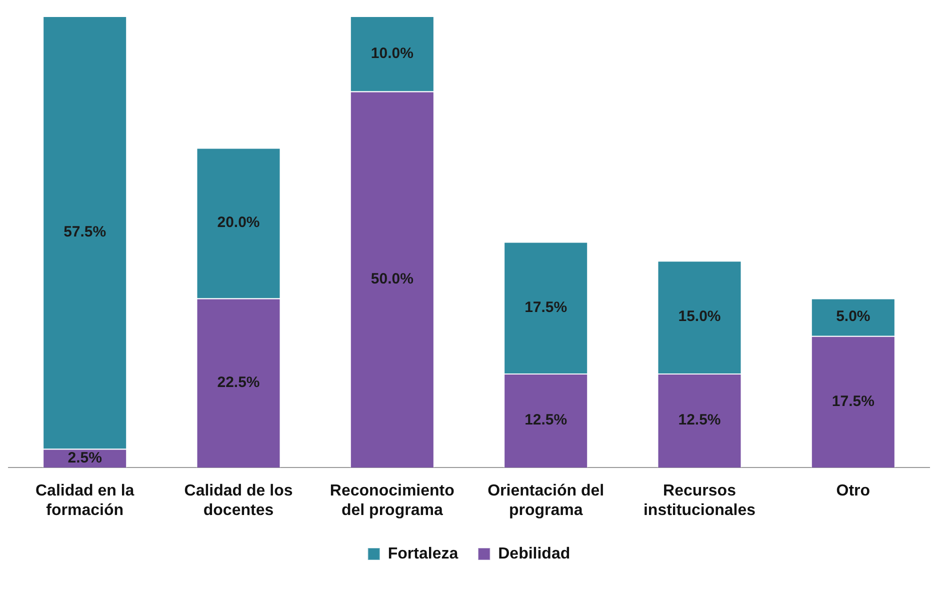 Image resolution: width=938 pixels, height=590 pixels. Describe the element at coordinates (392, 500) in the screenshot. I see `x-tick-label: Reconocimiento del programa` at that location.